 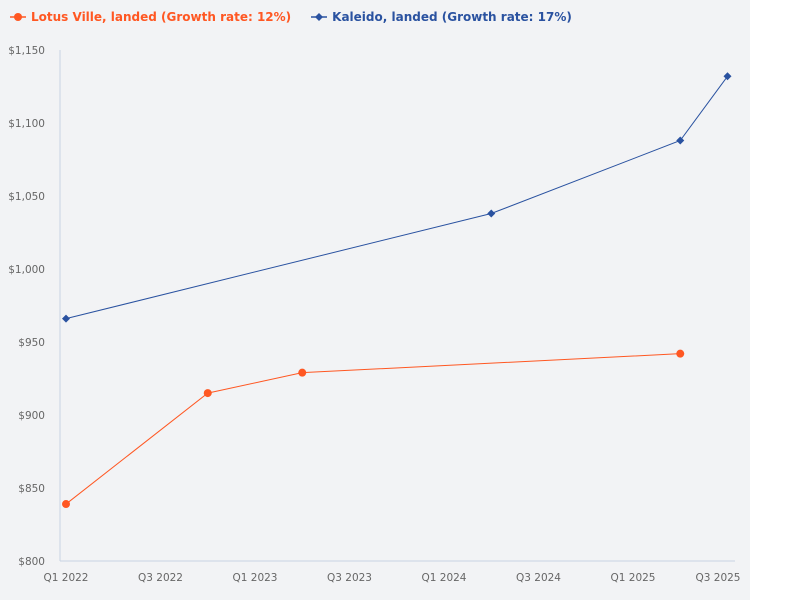 I want to click on y-tick-label: $850, so click(x=31, y=489).